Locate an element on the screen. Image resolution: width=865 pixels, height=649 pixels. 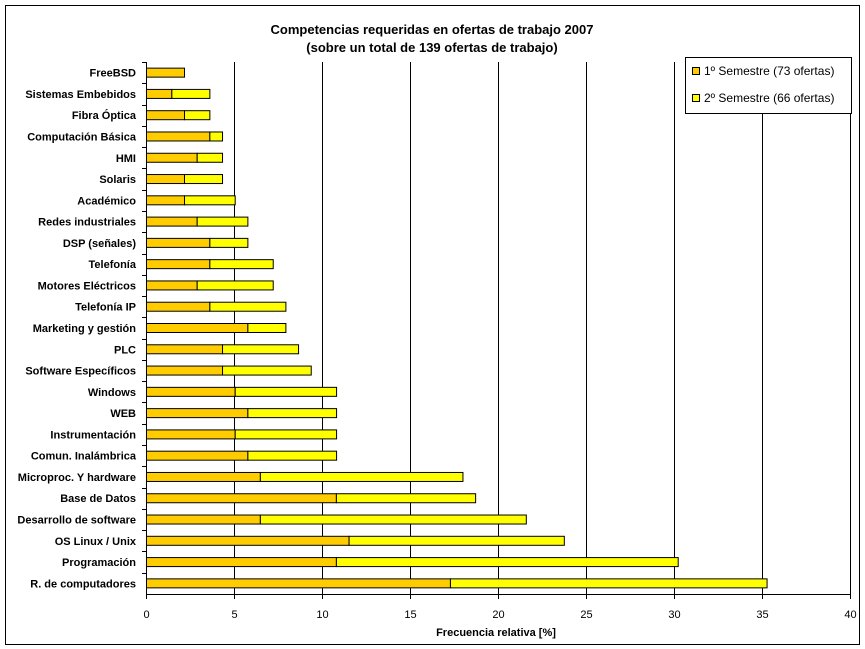
category-label: Programación is located at coordinates (99, 563).